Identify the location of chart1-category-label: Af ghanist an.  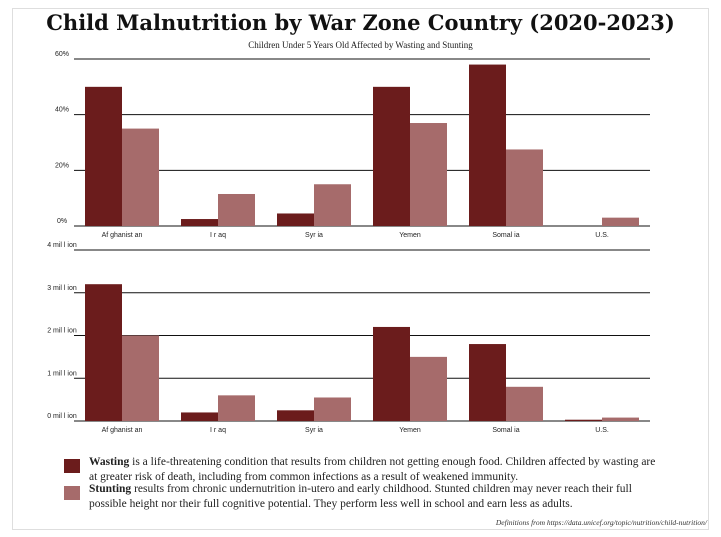
(122, 235).